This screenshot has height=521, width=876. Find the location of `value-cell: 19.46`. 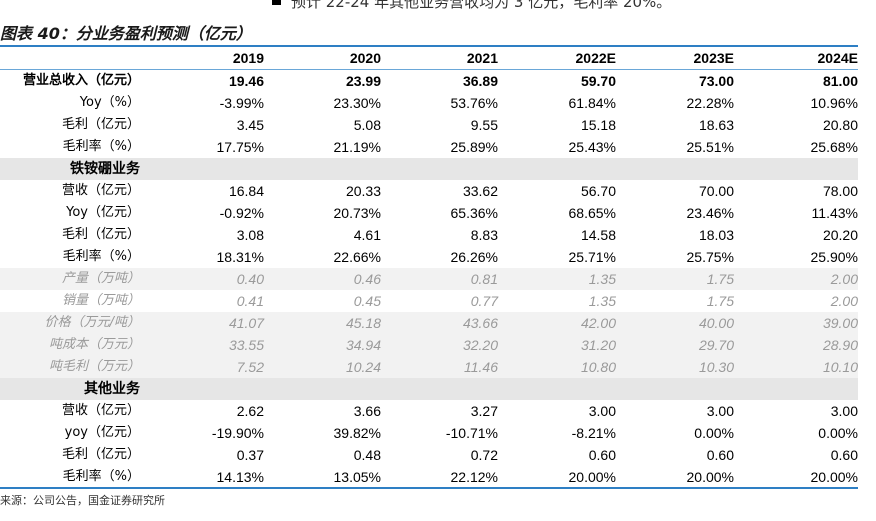

value-cell: 19.46 is located at coordinates (246, 81).